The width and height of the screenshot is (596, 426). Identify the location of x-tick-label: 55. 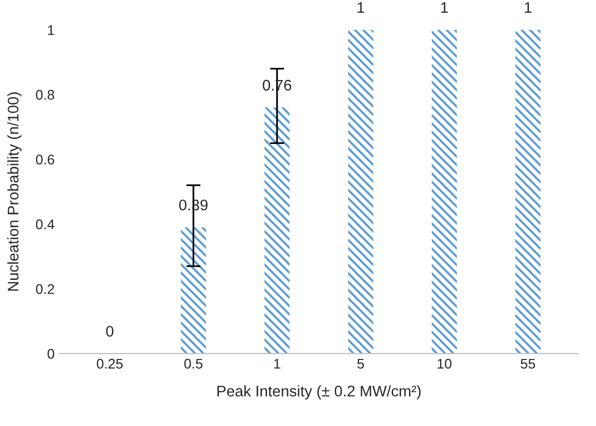
(528, 363).